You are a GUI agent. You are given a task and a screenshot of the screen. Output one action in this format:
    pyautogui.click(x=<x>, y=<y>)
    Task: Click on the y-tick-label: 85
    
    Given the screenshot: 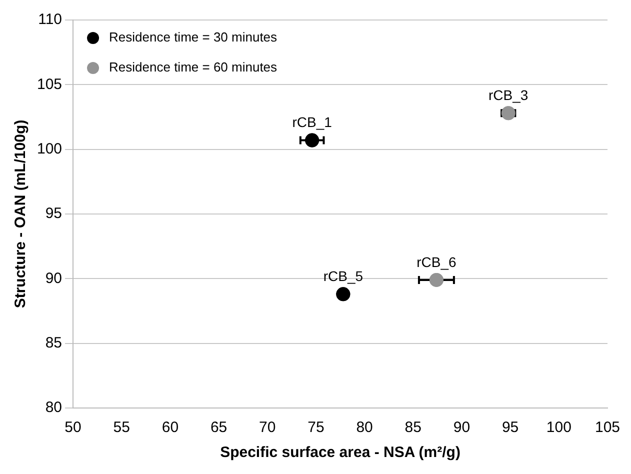 What is the action you would take?
    pyautogui.click(x=53, y=343)
    